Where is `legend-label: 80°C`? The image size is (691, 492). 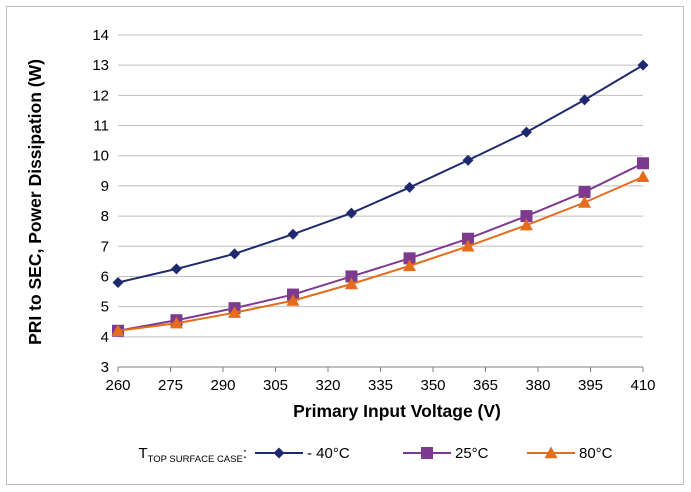 legend-label: 80°C is located at coordinates (596, 453).